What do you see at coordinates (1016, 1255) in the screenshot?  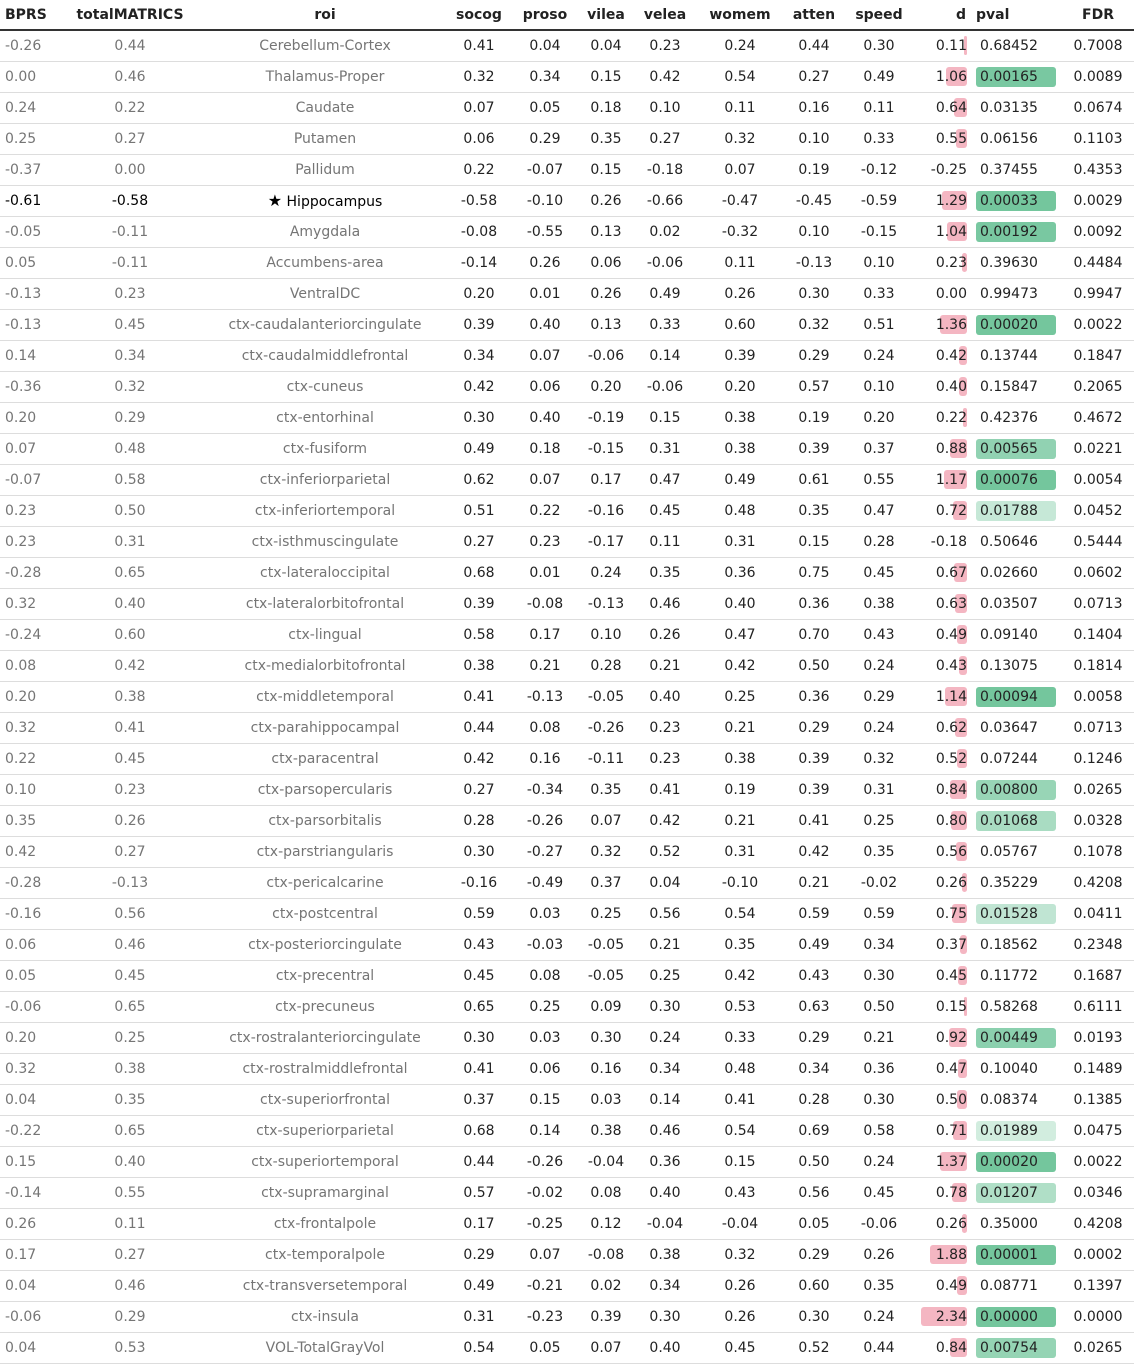 I see `pval-cell: 0.00001` at bounding box center [1016, 1255].